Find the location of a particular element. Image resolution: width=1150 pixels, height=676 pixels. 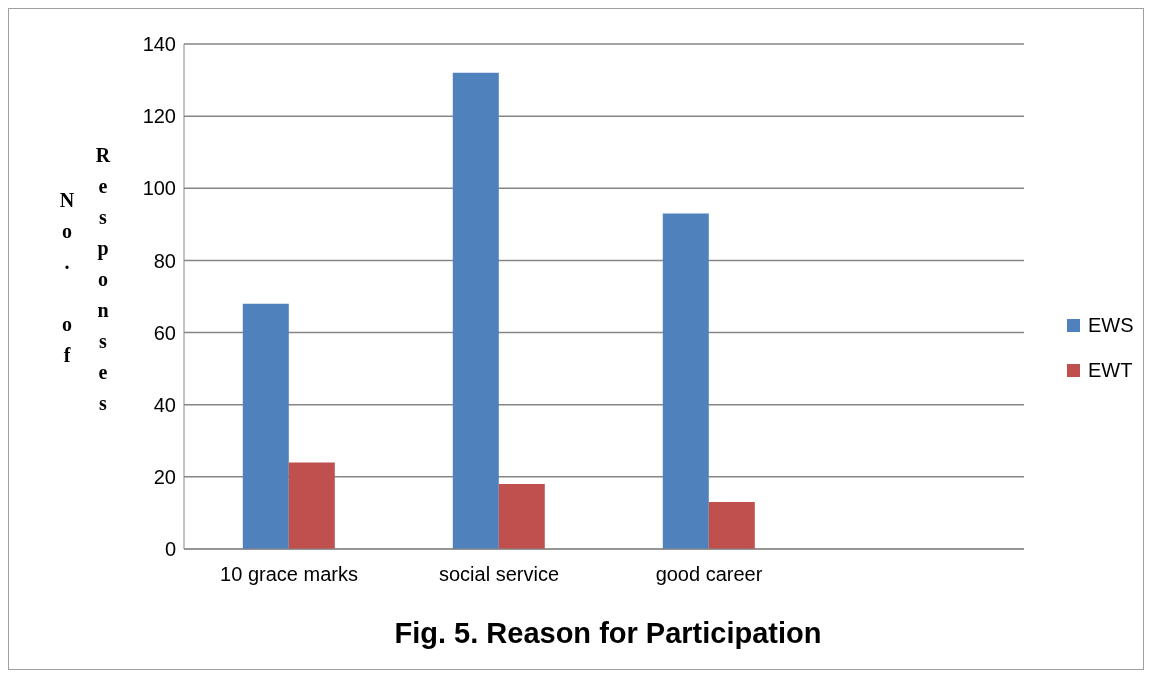

x-tick-label: good career is located at coordinates (709, 574).